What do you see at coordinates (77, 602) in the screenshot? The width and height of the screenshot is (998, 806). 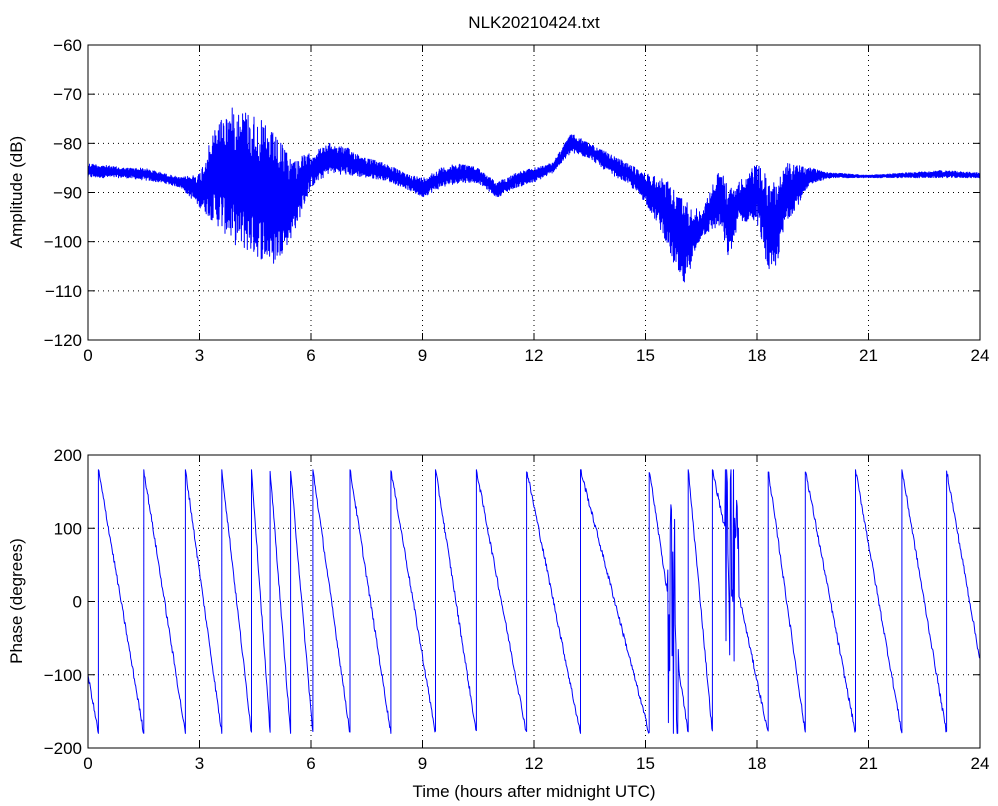 I see `y-tick-label: 0` at bounding box center [77, 602].